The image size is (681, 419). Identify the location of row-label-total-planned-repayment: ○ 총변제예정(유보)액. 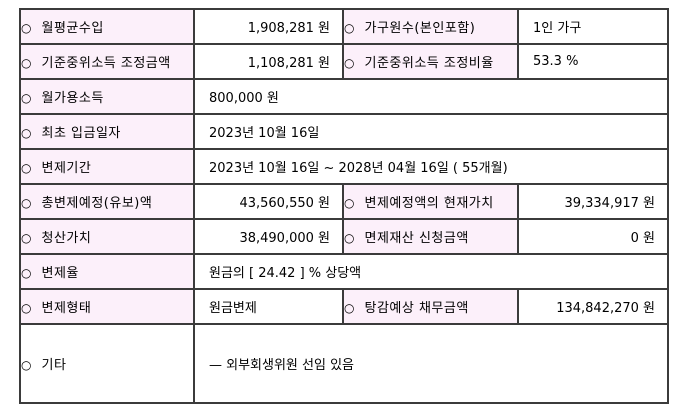
(107, 201).